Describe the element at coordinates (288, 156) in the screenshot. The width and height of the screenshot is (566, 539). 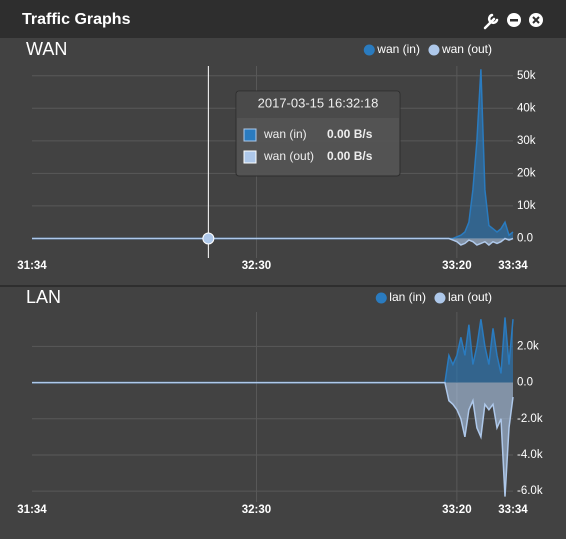
I see `tooltip-series: wan (out)` at that location.